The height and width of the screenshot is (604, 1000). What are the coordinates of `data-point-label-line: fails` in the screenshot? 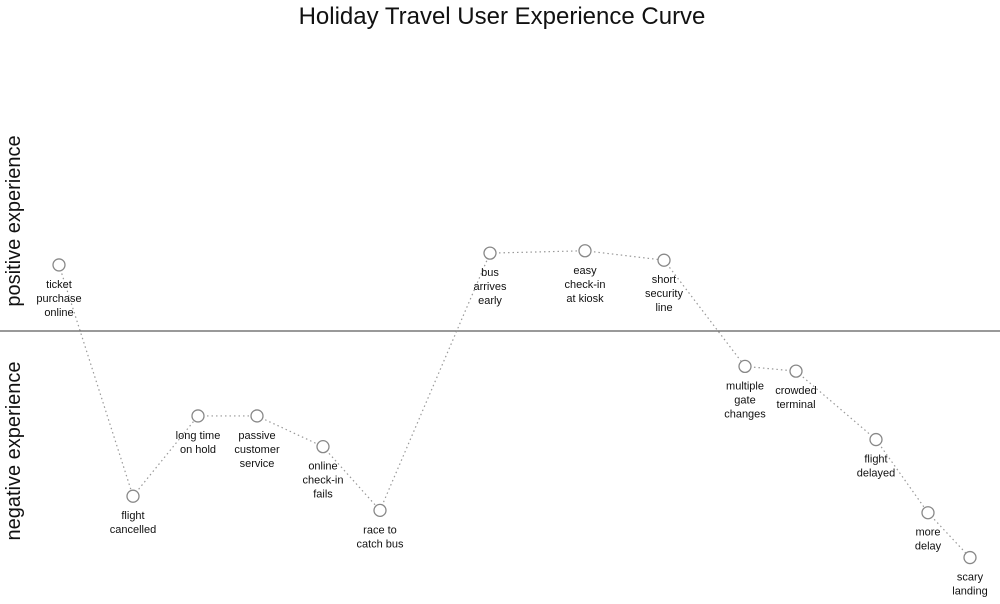 It's located at (323, 495).